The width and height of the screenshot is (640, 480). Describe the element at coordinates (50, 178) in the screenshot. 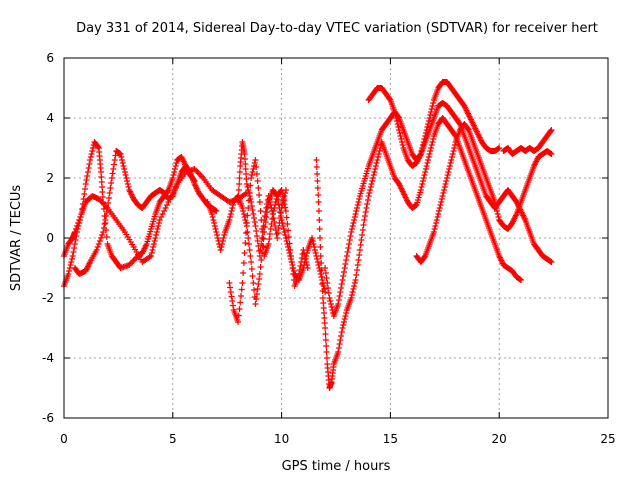

I see `y-tick-label: 2` at that location.